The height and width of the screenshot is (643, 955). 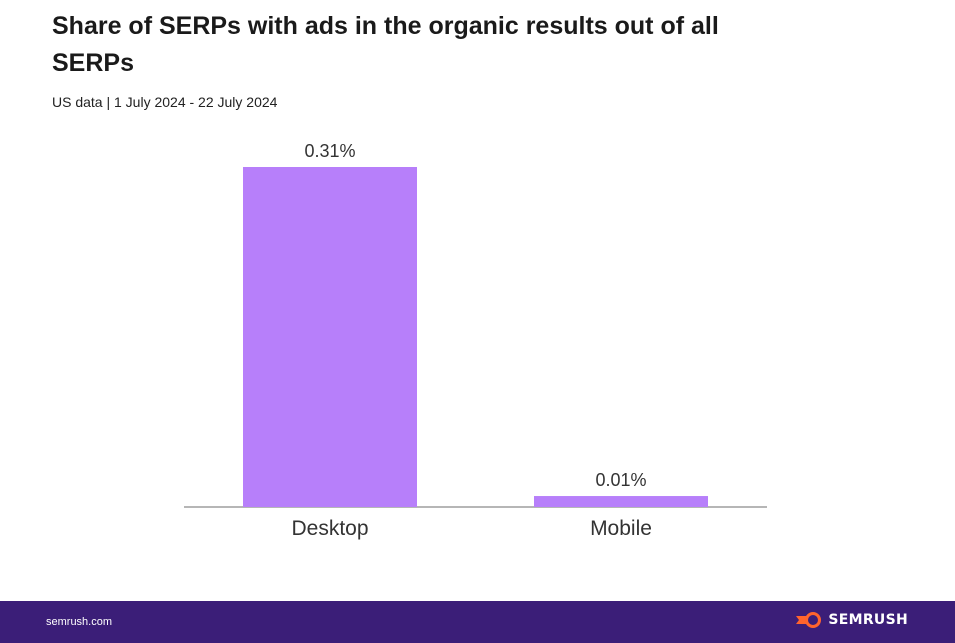 I want to click on footer-domain: semrush.com, so click(x=79, y=622).